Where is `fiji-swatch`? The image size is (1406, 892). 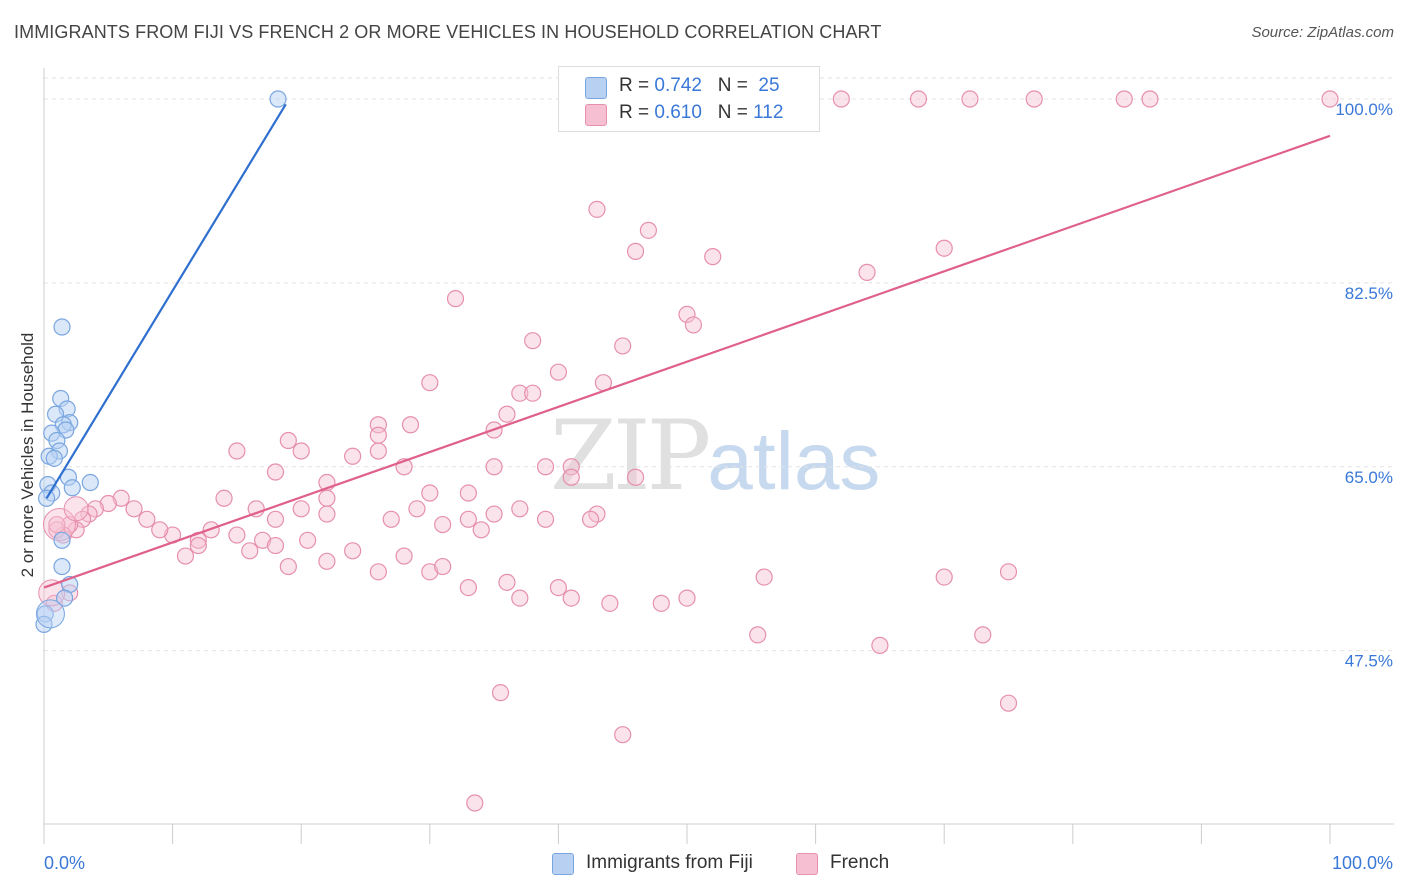
fiji-swatch is located at coordinates (596, 88).